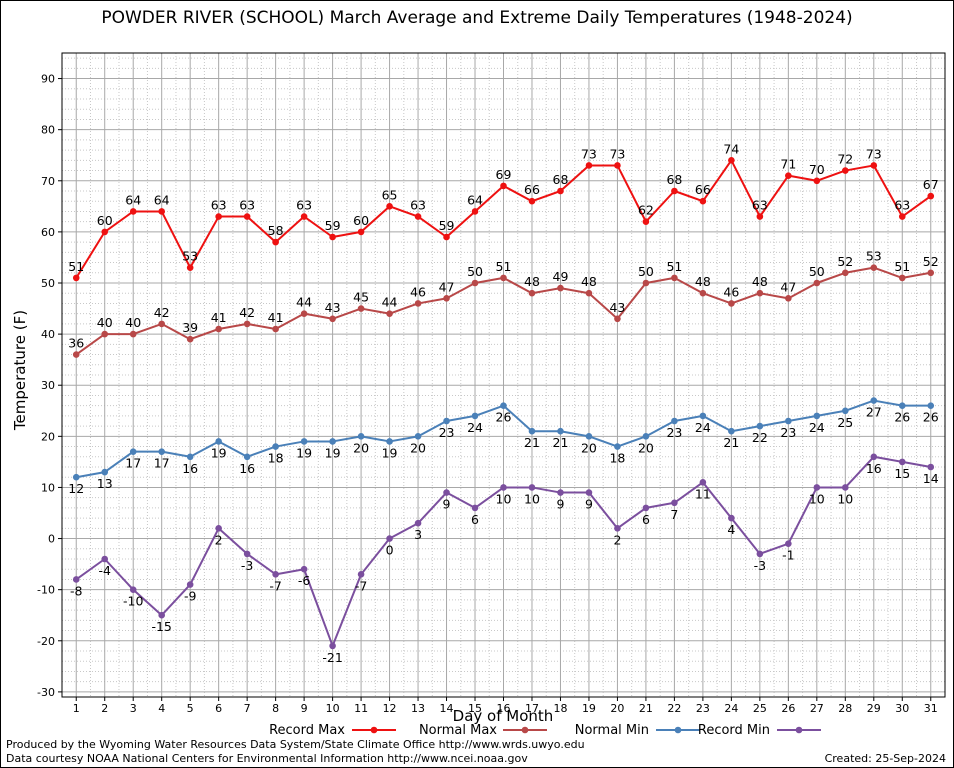 The image size is (954, 768). What do you see at coordinates (504, 417) in the screenshot?
I see `normal-min-data-label: 26` at bounding box center [504, 417].